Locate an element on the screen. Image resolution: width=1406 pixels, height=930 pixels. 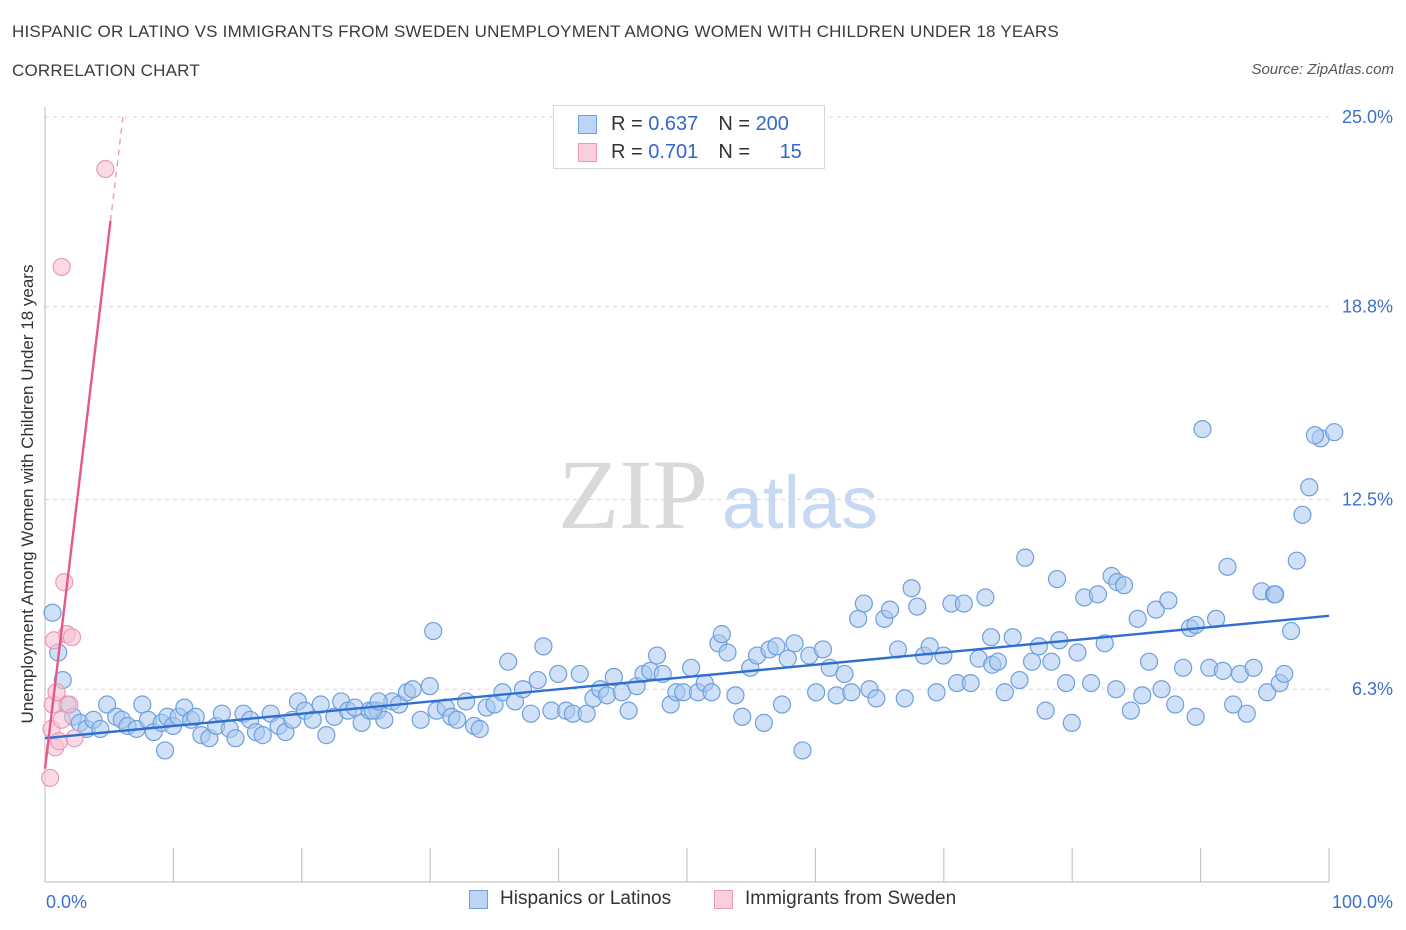
legend-row-sweden: R = 0.701 N = 15 is located at coordinates (690, 152).